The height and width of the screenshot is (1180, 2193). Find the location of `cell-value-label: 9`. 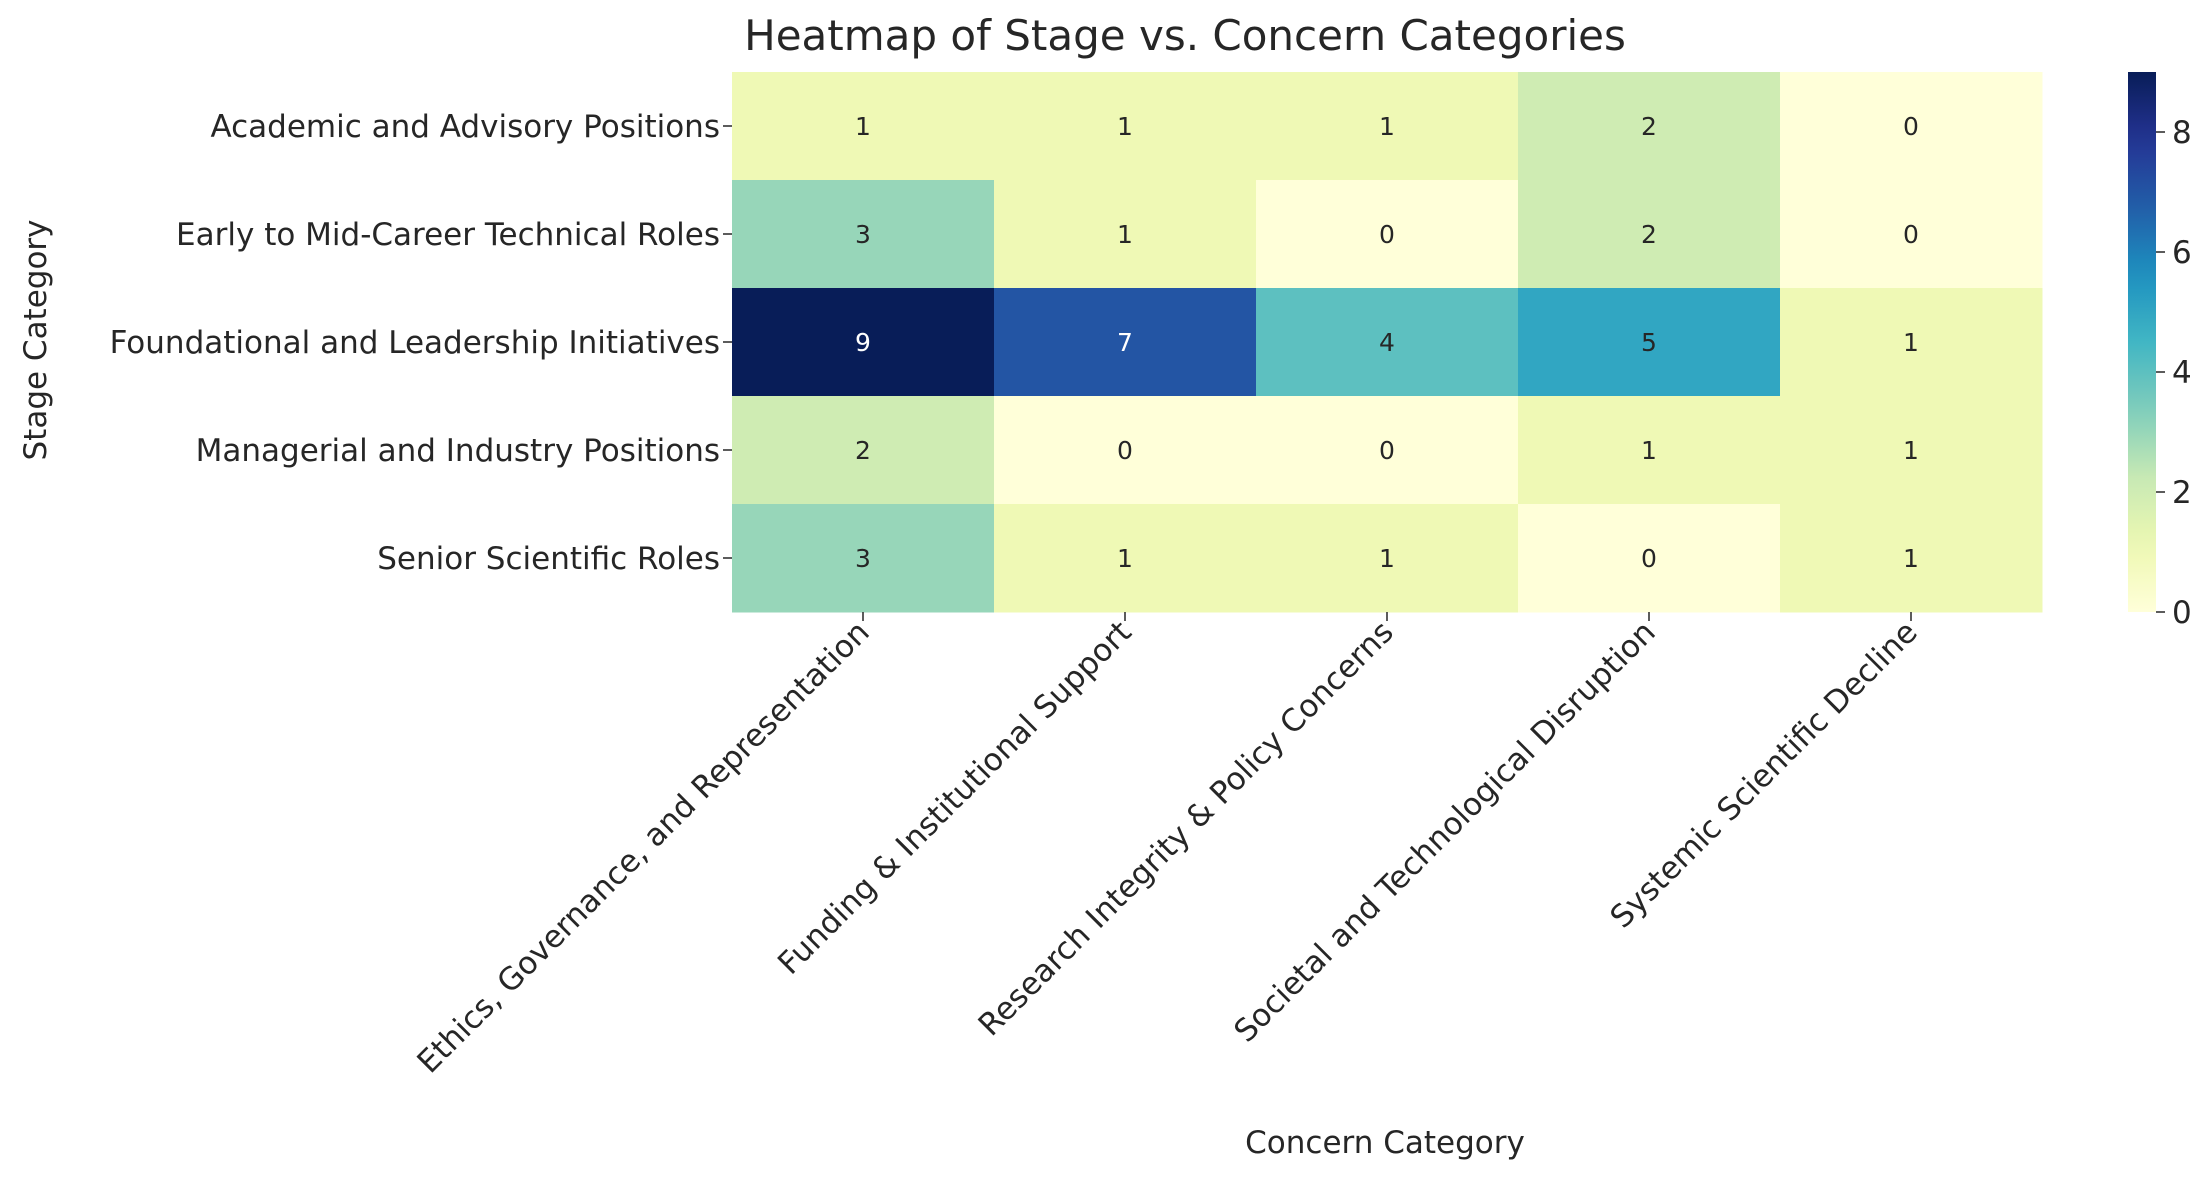

cell-value-label: 9 is located at coordinates (863, 342).